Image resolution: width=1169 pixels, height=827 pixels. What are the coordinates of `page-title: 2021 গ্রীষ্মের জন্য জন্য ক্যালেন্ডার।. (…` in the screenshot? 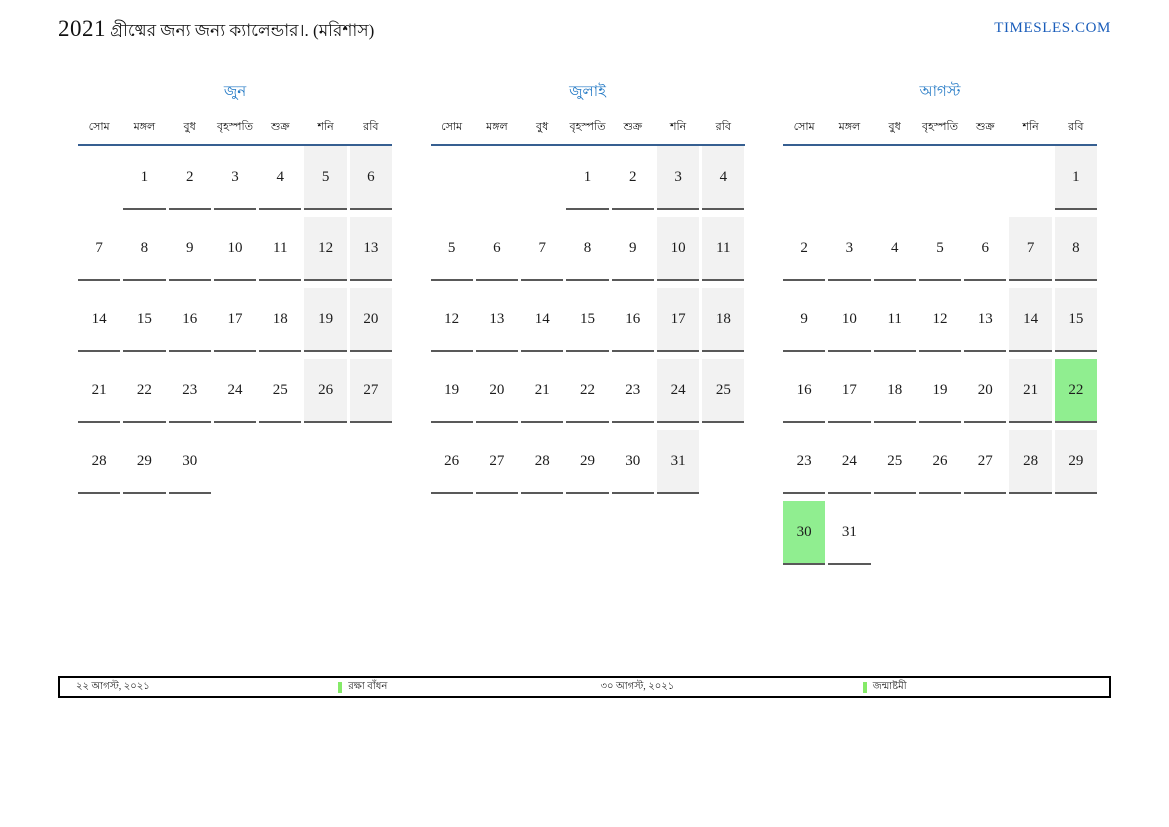 It's located at (216, 31).